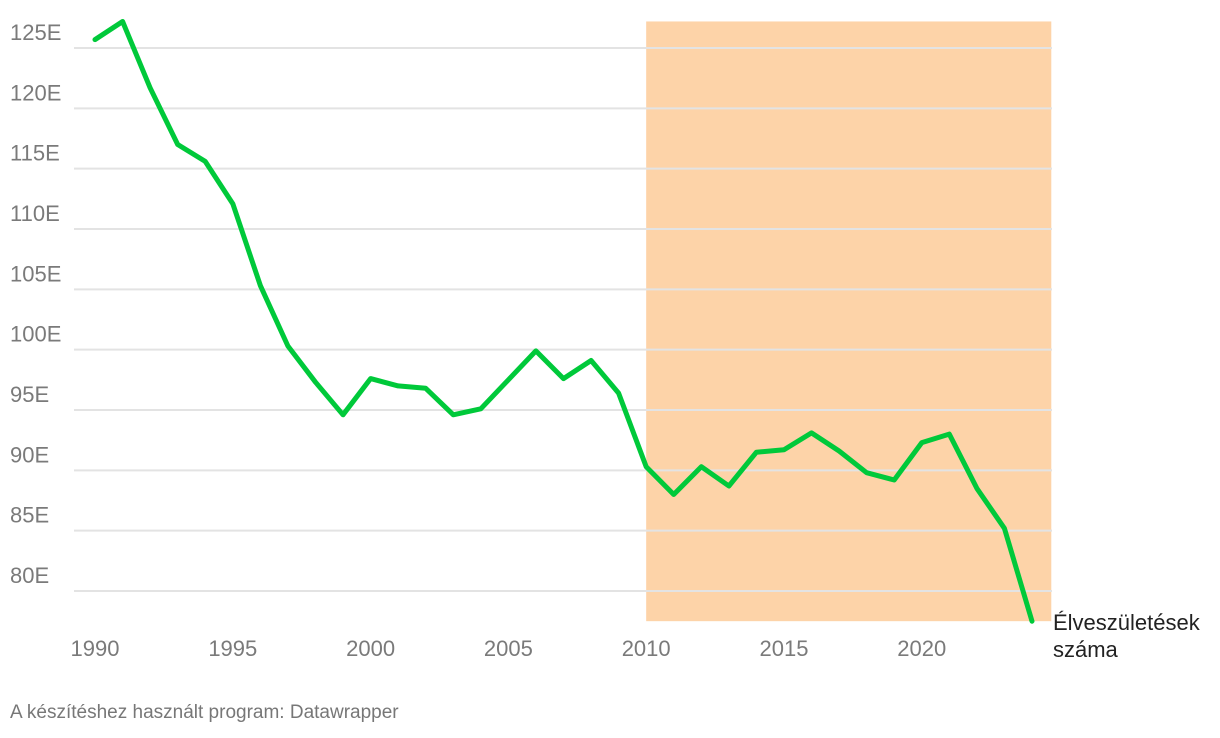 This screenshot has height=738, width=1220. Describe the element at coordinates (783, 648) in the screenshot. I see `x-tick-label: 2015` at that location.